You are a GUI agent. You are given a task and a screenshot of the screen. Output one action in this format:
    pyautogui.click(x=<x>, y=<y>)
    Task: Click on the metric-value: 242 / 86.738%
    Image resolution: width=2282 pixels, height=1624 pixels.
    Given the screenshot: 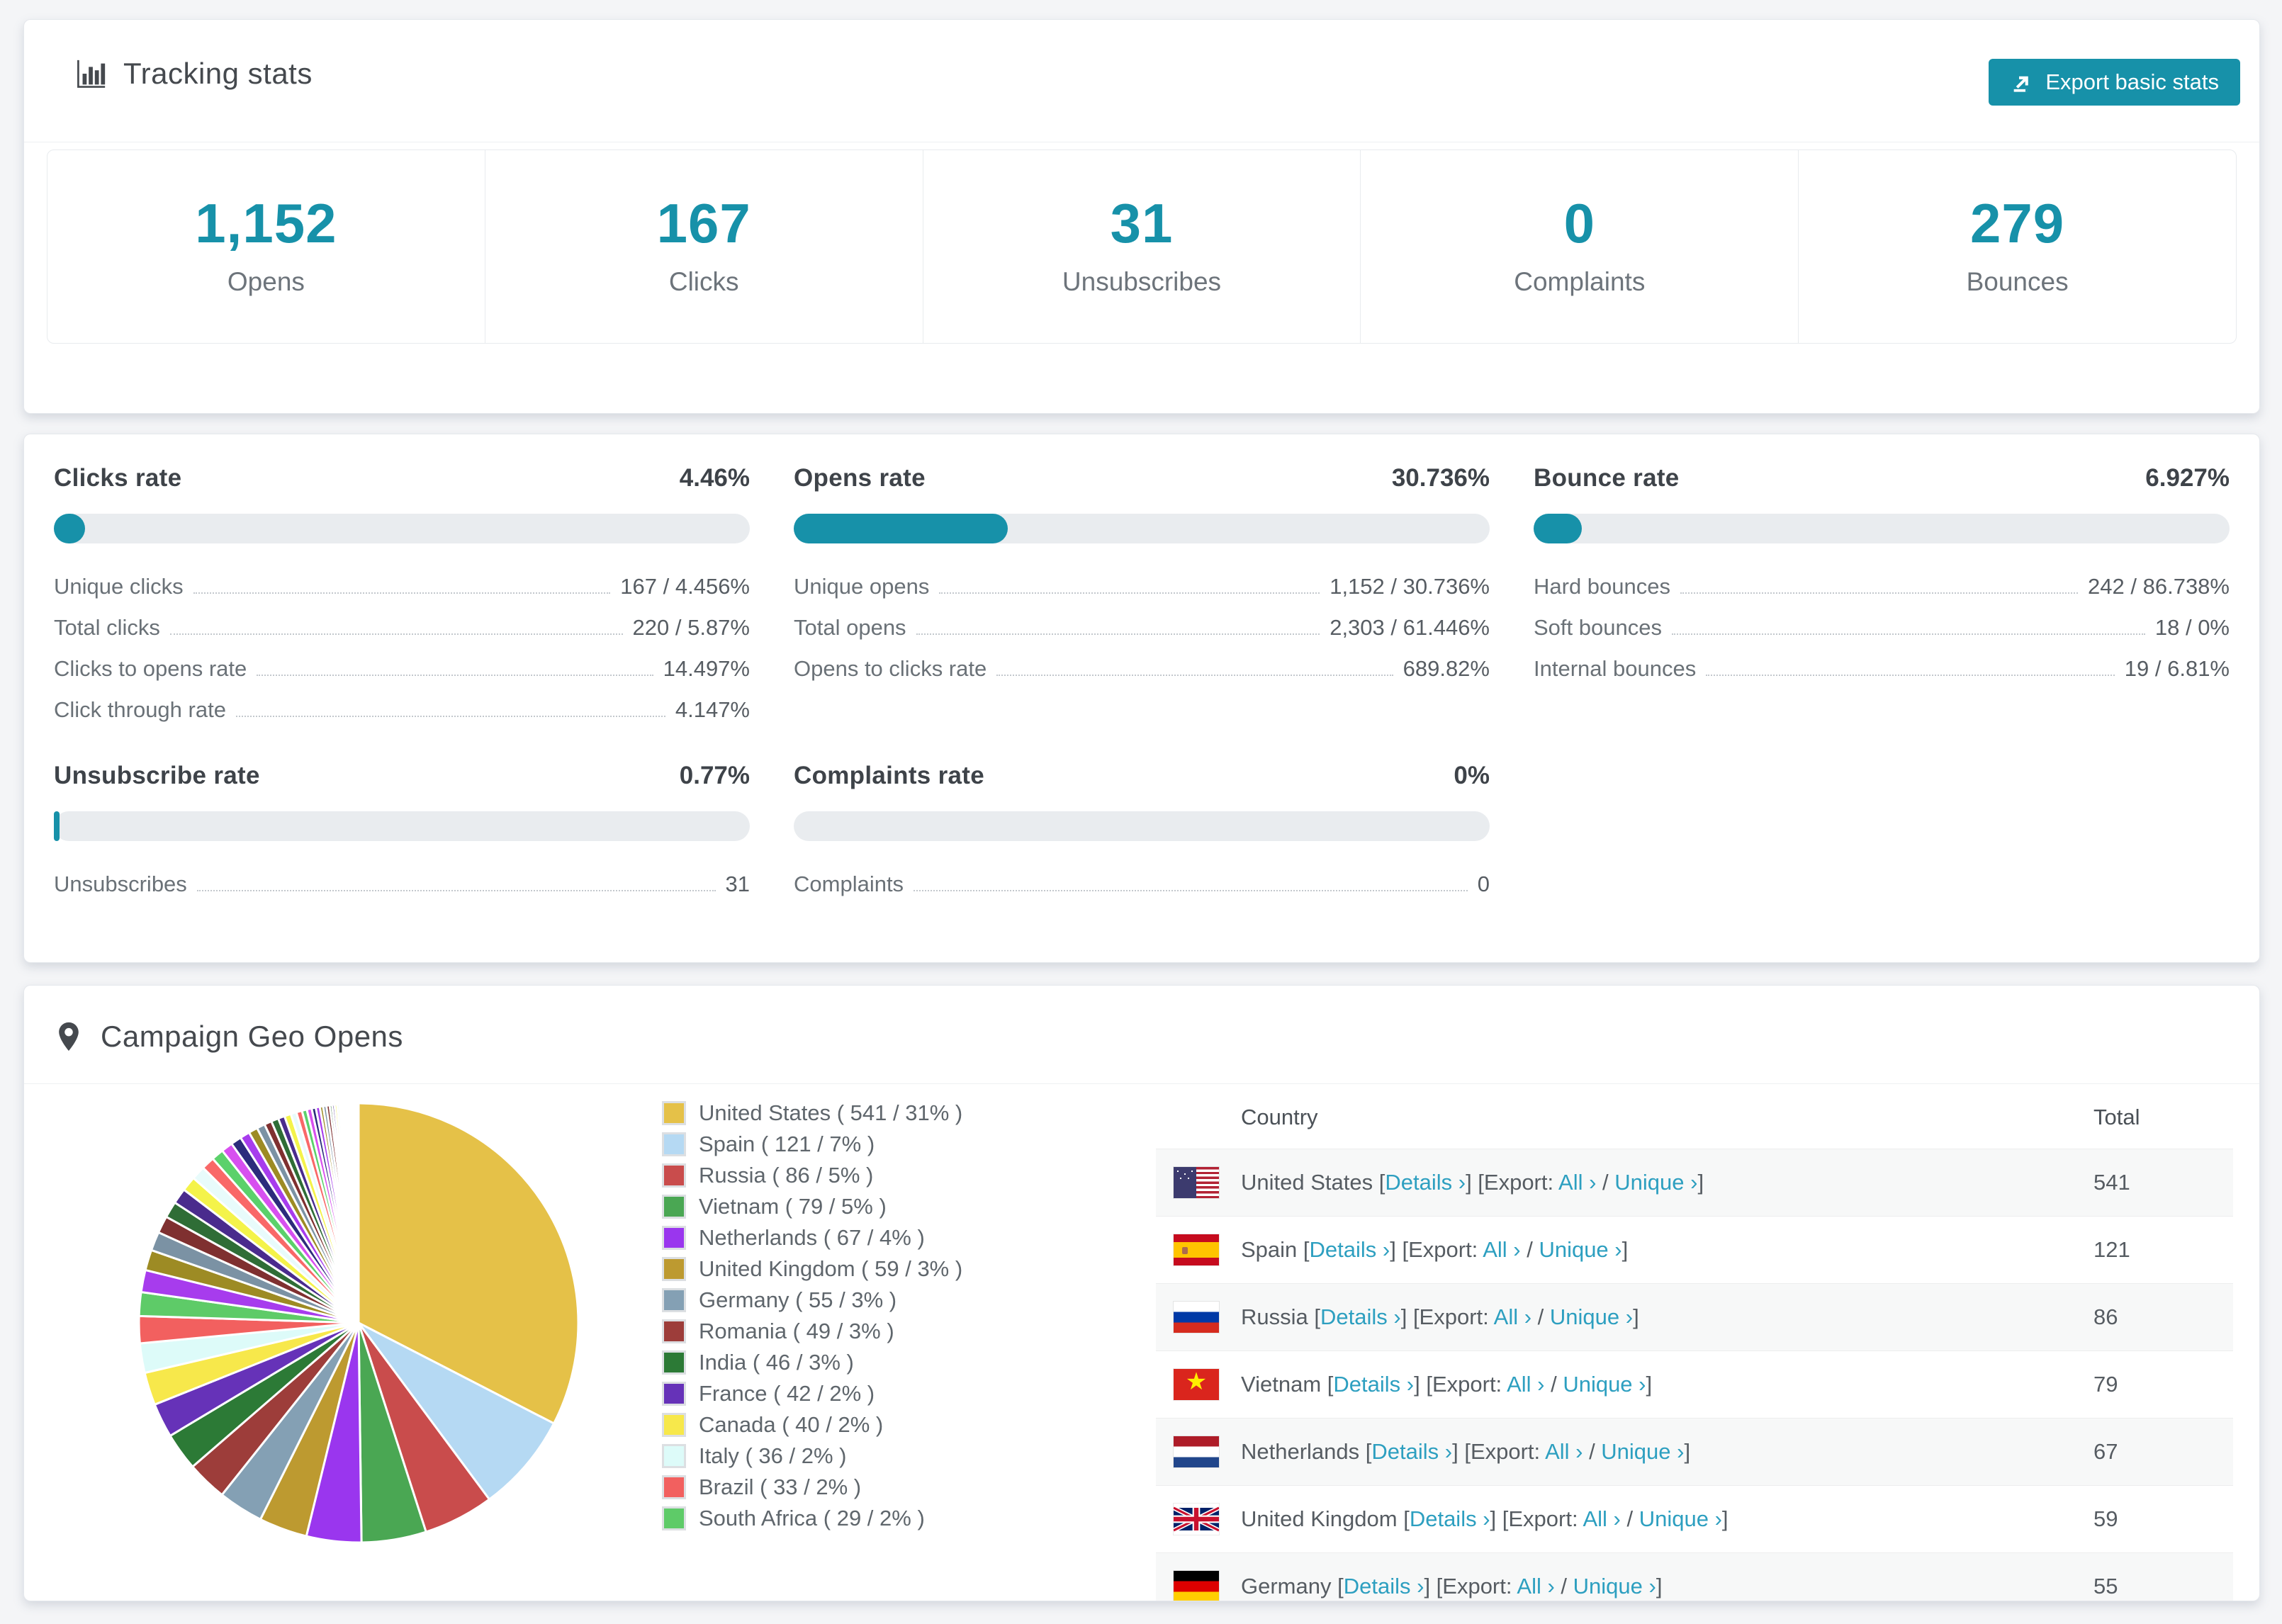 What is the action you would take?
    pyautogui.click(x=2159, y=586)
    